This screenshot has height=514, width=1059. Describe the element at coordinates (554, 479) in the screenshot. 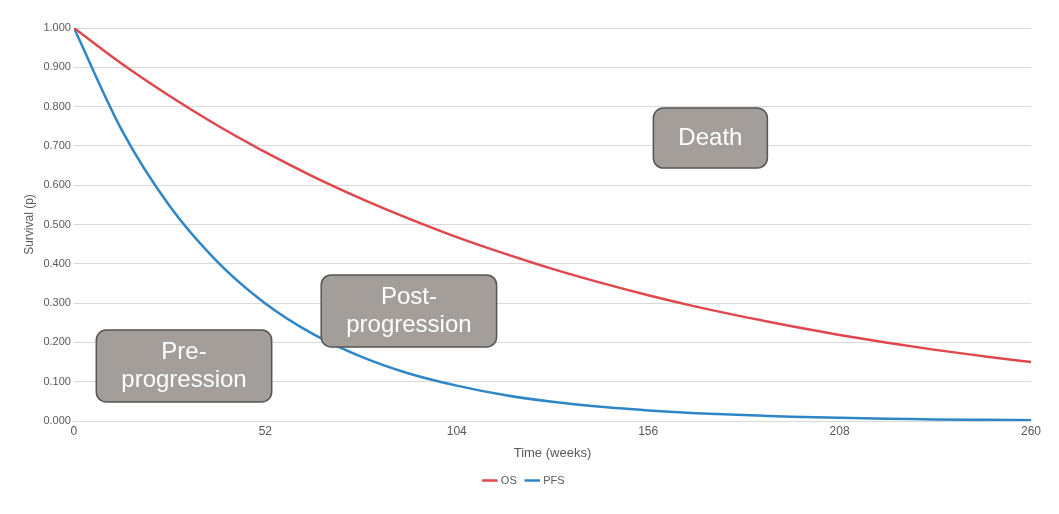

I see `legend-label: PFS` at that location.